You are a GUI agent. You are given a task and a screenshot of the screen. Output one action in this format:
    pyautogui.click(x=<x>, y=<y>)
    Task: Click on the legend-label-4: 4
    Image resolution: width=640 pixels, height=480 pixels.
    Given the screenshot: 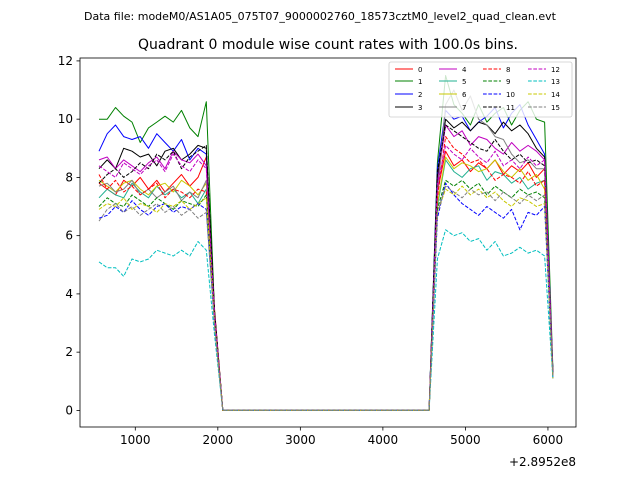 What is the action you would take?
    pyautogui.click(x=464, y=70)
    